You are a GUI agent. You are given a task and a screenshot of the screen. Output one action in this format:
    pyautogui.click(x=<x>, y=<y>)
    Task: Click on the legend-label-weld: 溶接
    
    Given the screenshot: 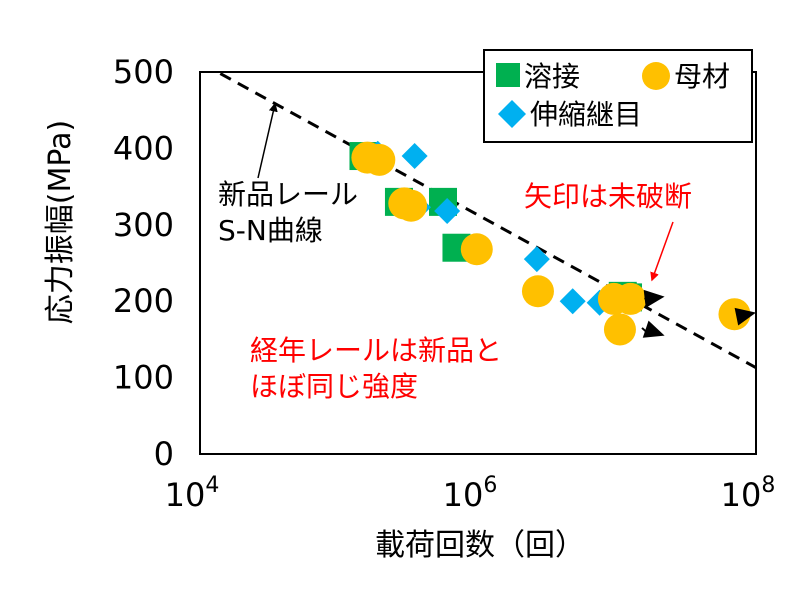 What is the action you would take?
    pyautogui.click(x=552, y=76)
    